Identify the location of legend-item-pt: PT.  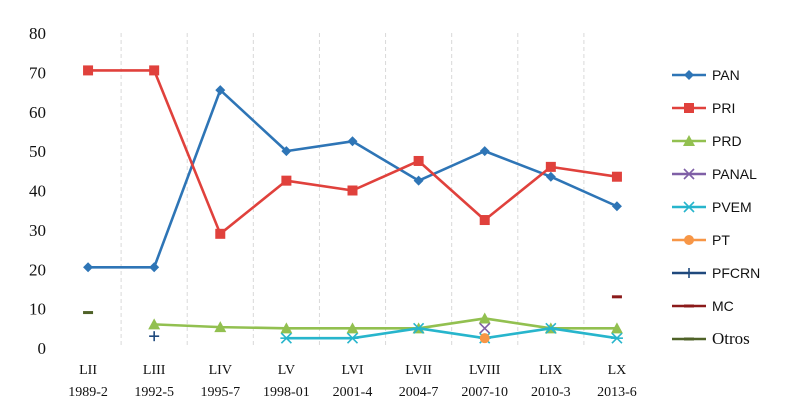
(701, 240).